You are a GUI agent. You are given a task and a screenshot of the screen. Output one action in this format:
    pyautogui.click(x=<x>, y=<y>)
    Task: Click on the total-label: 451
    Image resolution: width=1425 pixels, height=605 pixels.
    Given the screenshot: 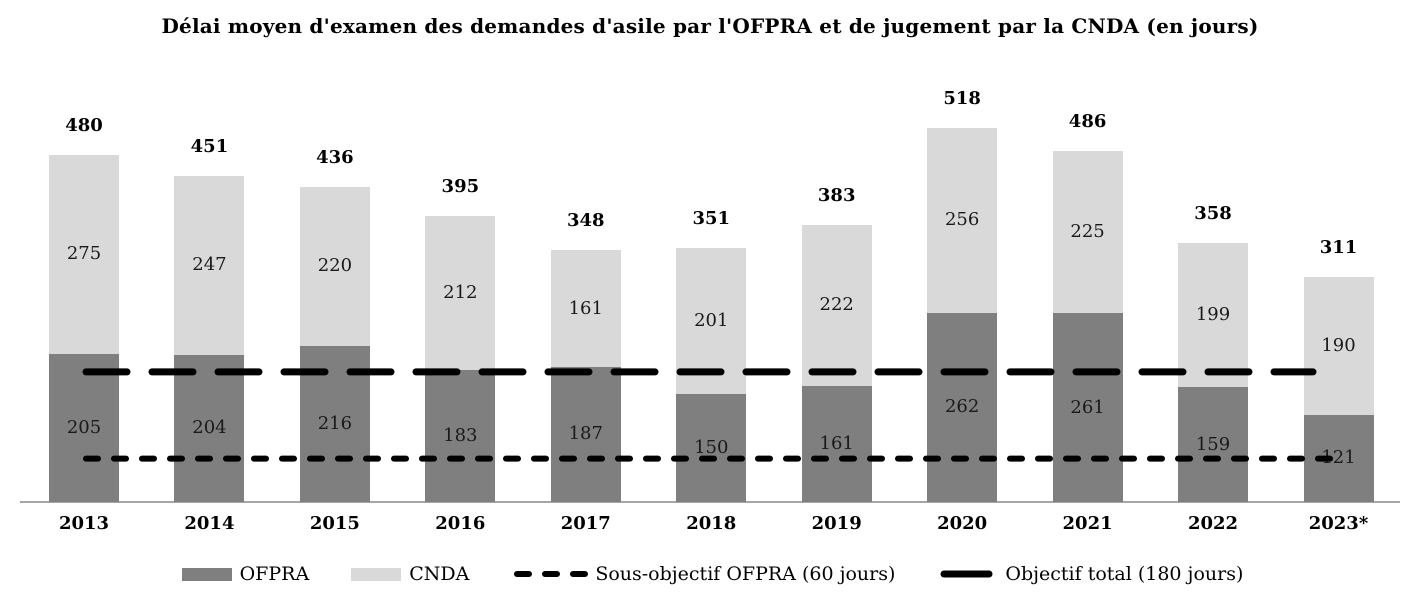 What is the action you would take?
    pyautogui.click(x=209, y=146)
    